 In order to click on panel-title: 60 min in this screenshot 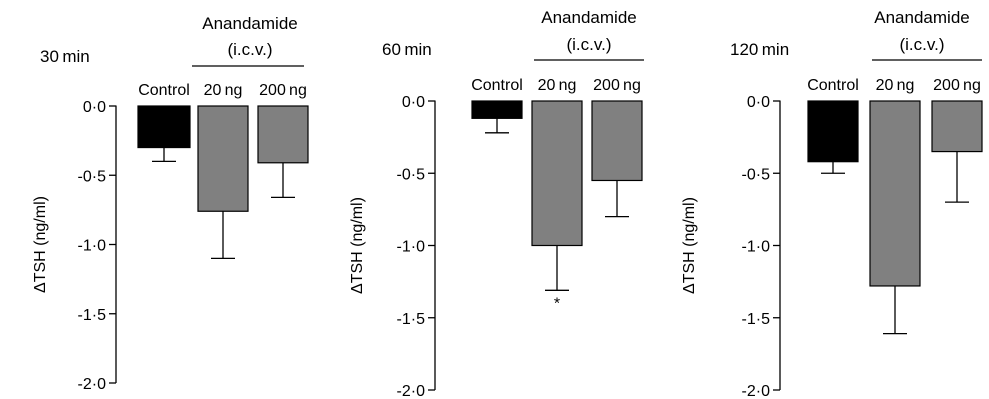, I will do `click(407, 49)`.